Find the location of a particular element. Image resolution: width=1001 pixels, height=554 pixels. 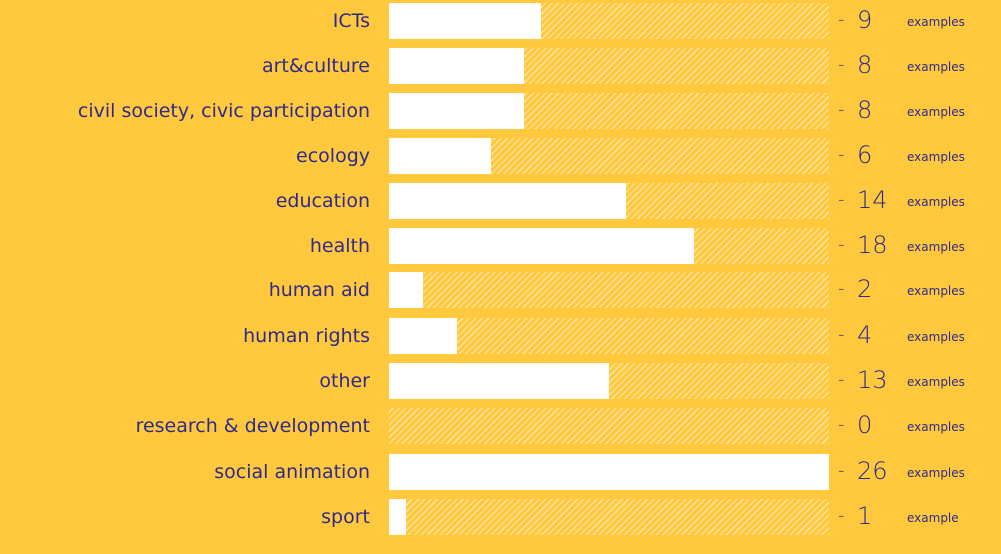

category-label: other is located at coordinates (344, 381).